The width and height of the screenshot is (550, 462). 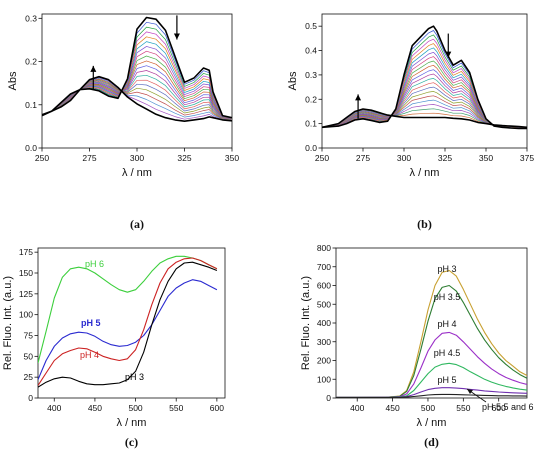 I want to click on y-tick-label: 0.5, so click(x=311, y=26).